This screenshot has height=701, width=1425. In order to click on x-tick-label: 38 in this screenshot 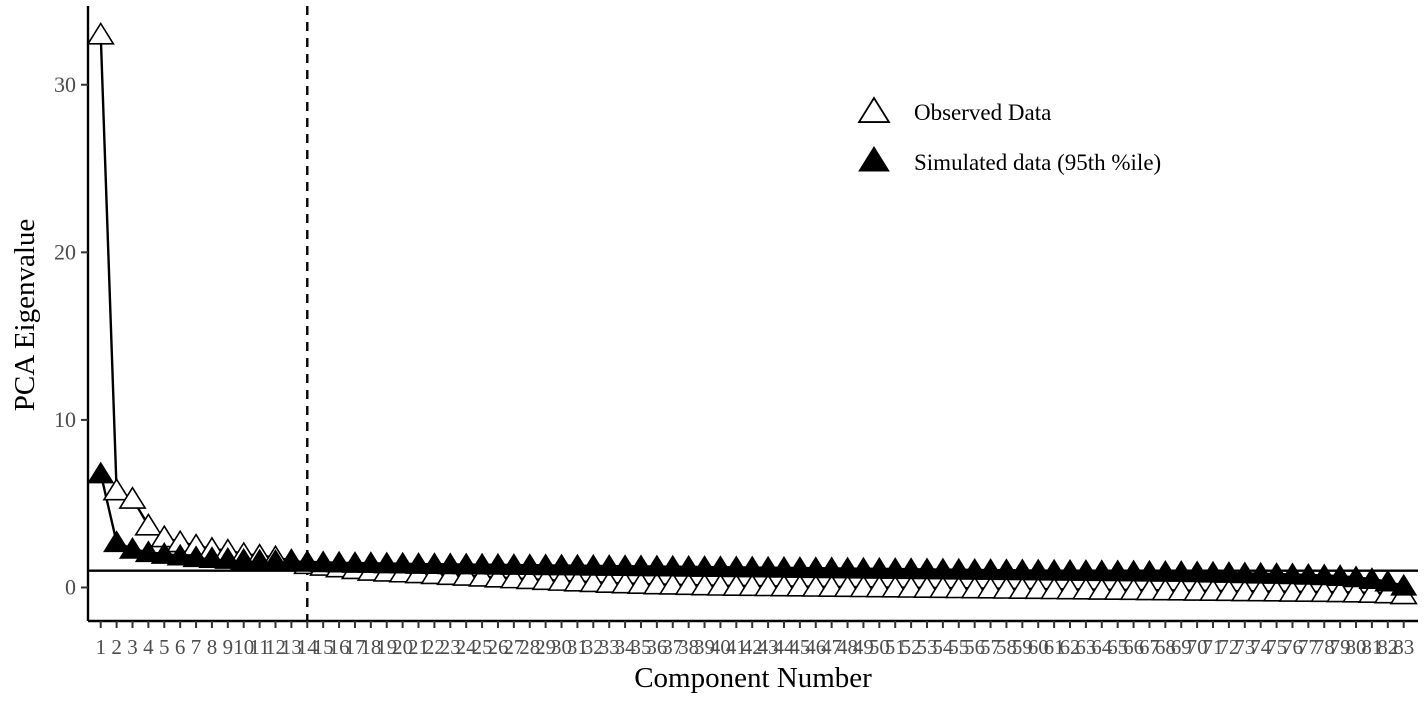, I will do `click(688, 647)`.